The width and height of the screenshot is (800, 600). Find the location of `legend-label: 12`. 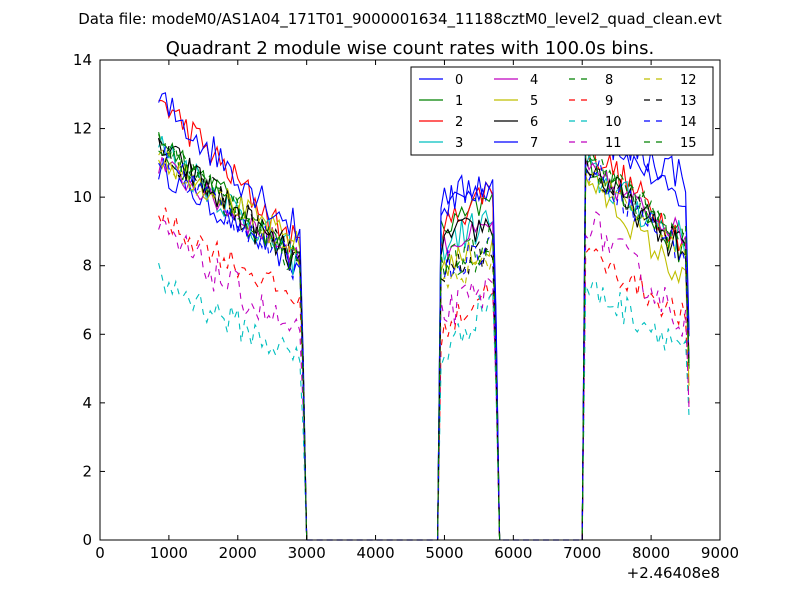

legend-label: 12 is located at coordinates (688, 80).